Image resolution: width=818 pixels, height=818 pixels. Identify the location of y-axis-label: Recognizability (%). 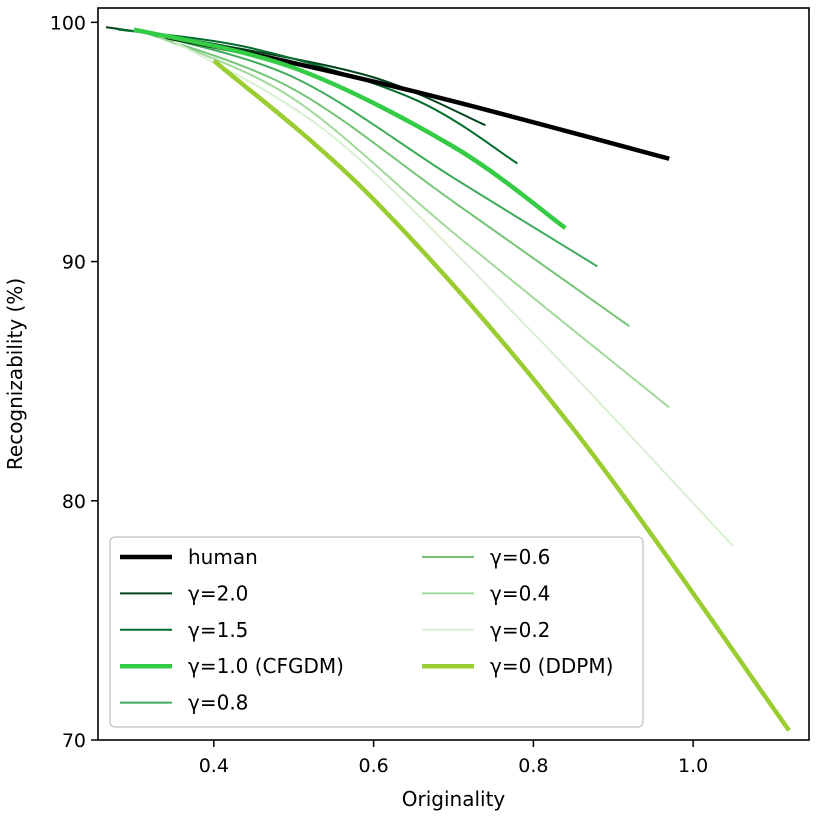
(15, 374).